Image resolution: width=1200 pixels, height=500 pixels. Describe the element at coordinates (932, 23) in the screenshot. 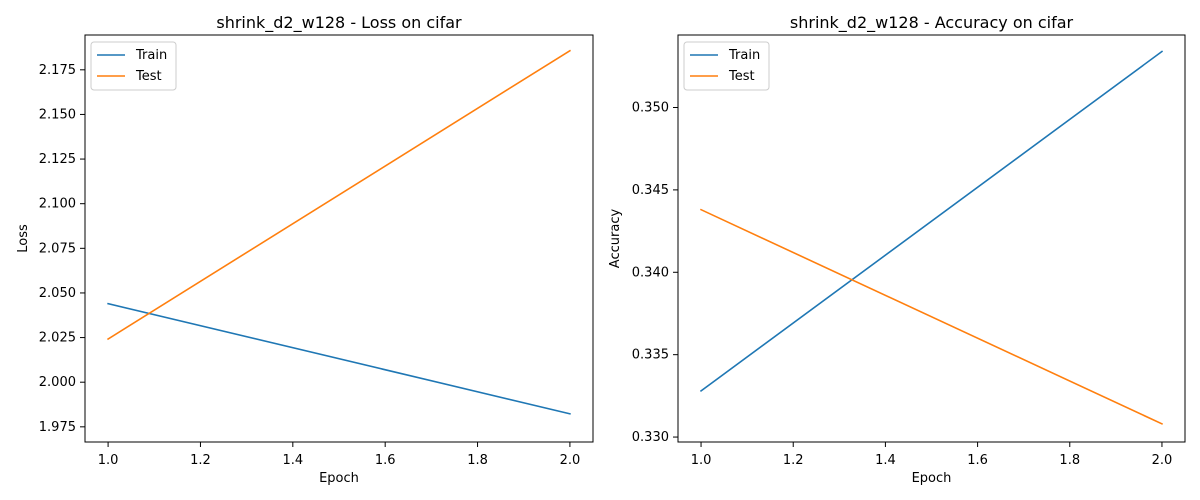

I see `chart-title: shrink_d2_w128 - Accuracy on cifar` at that location.